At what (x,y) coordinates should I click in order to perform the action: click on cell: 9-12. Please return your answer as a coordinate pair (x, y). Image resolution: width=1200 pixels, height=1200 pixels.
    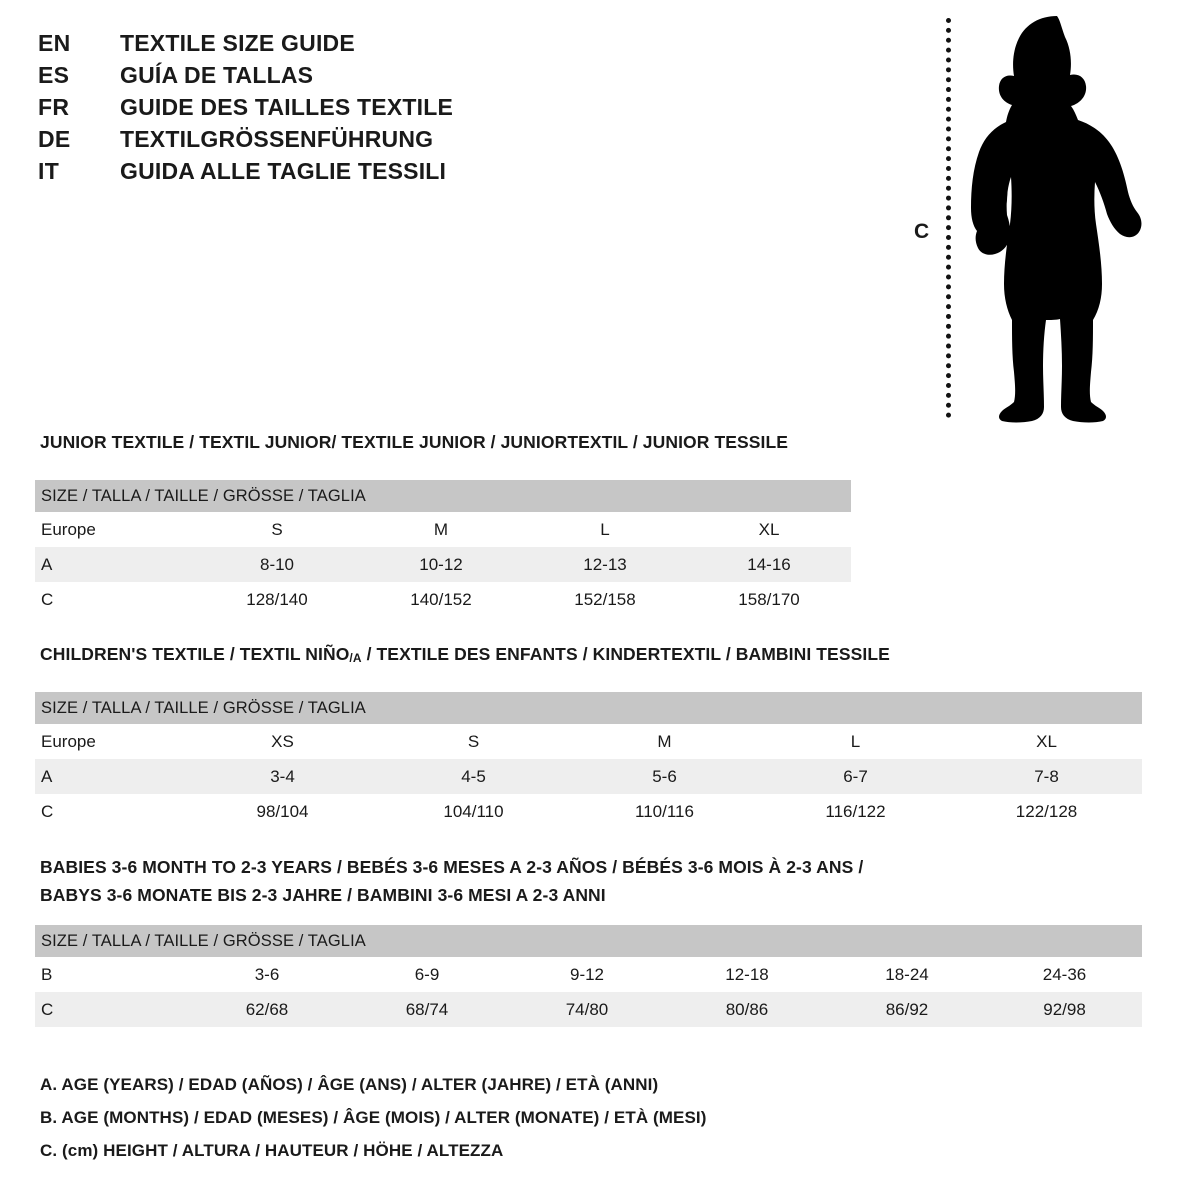
    Looking at the image, I should click on (587, 974).